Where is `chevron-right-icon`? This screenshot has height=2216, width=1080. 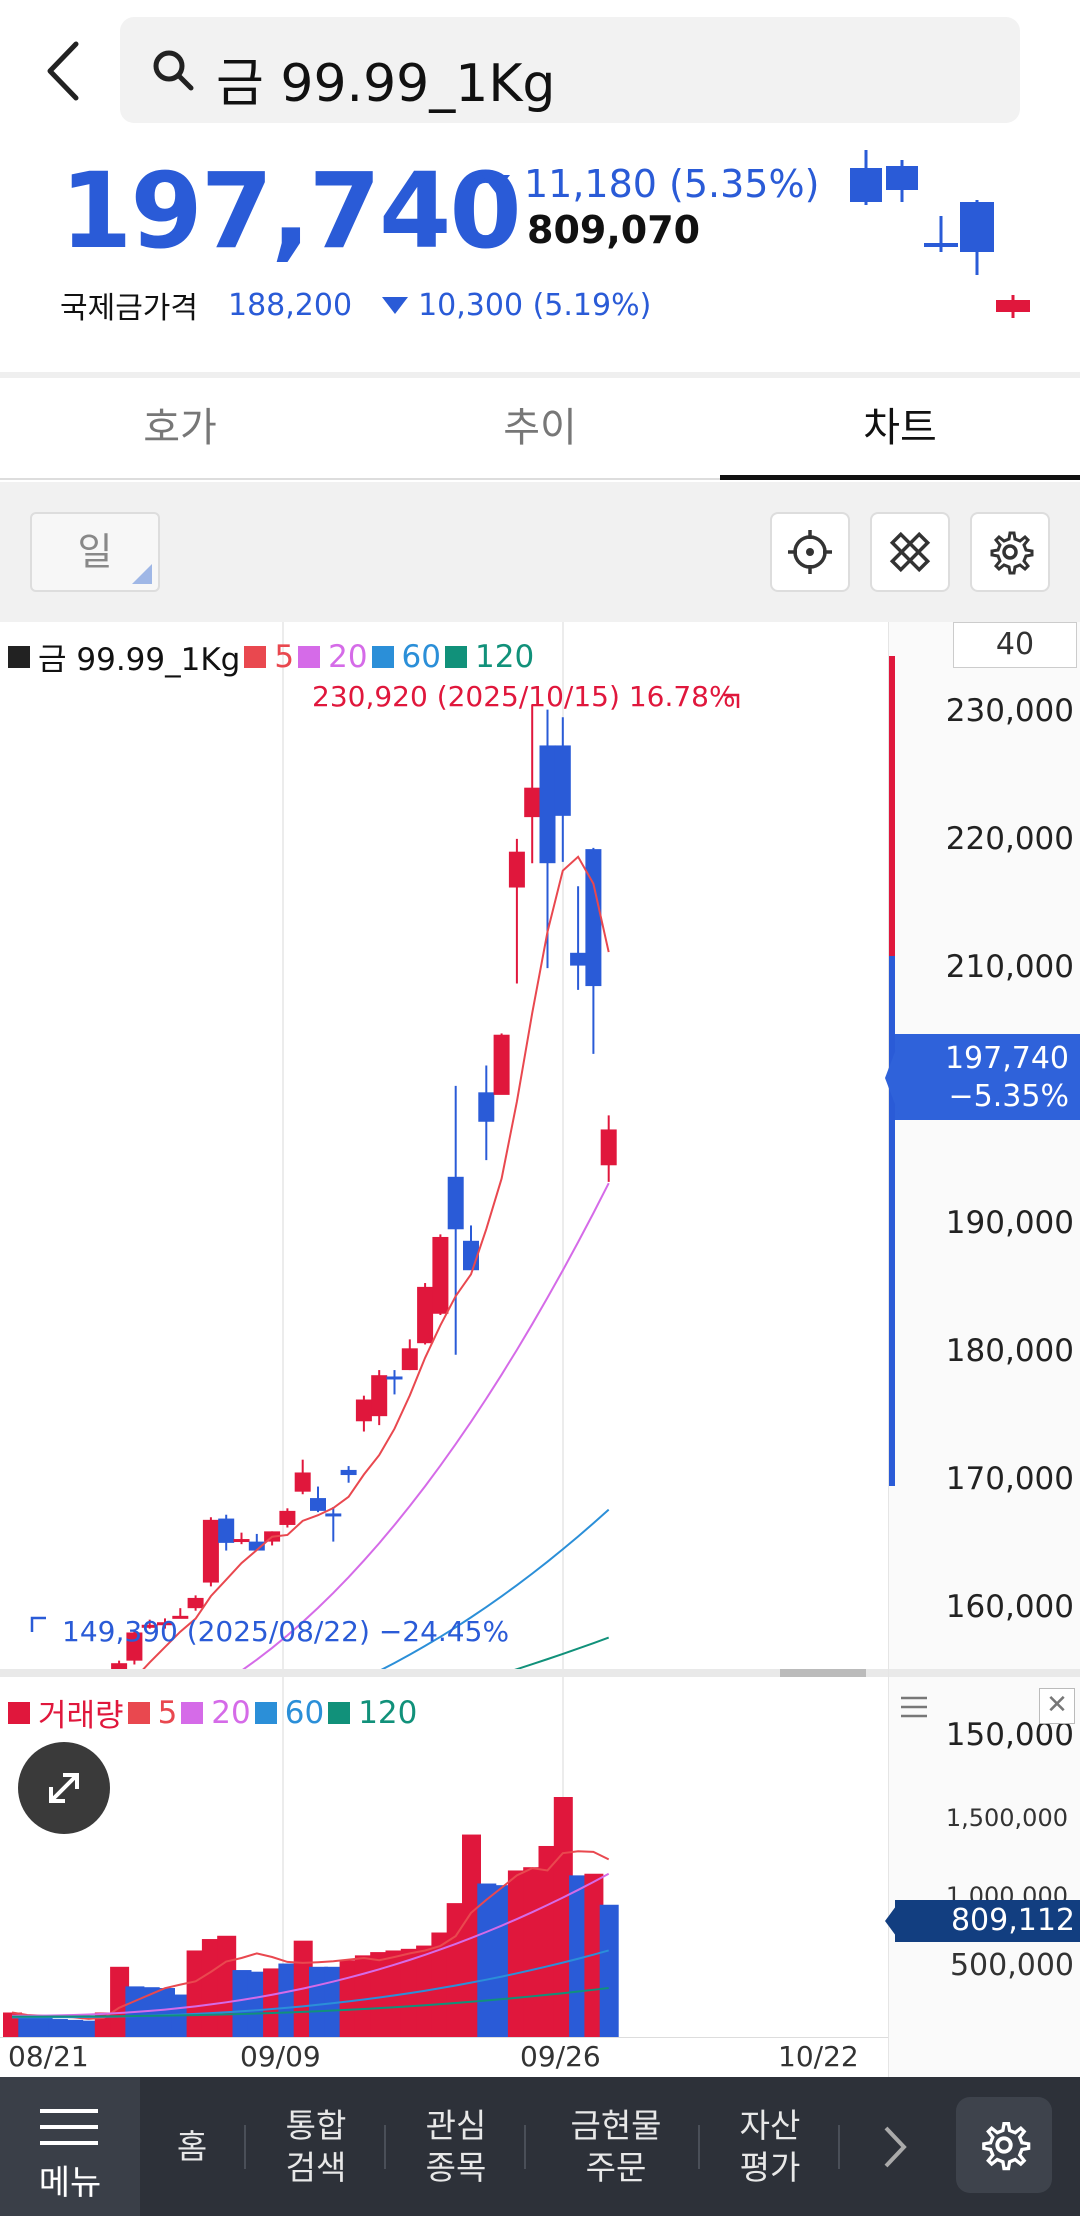
chevron-right-icon is located at coordinates (895, 2146).